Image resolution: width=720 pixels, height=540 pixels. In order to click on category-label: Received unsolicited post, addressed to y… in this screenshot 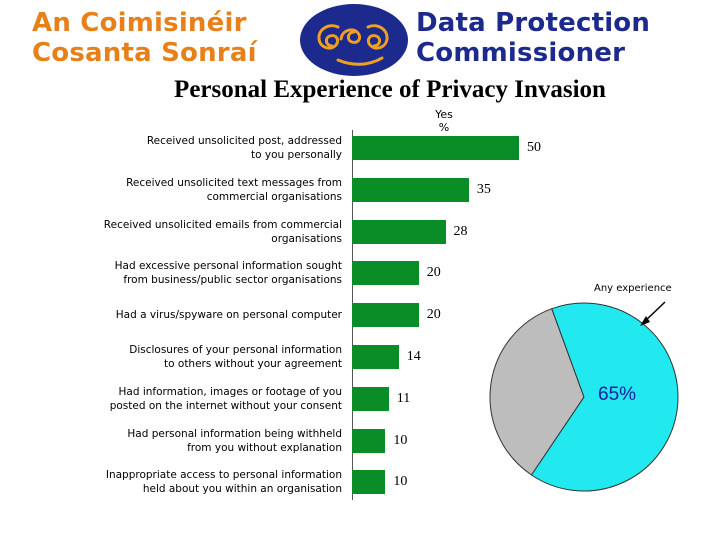, I will do `click(201, 148)`.